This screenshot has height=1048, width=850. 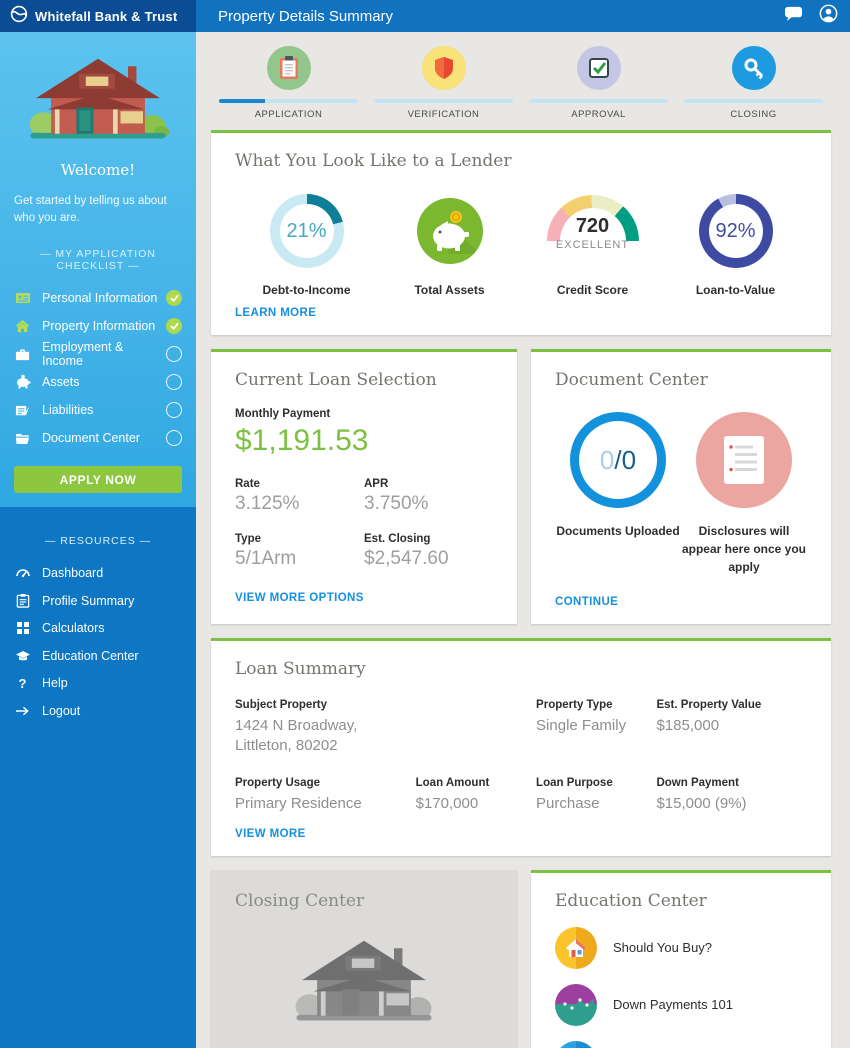 I want to click on question-icon: ?, so click(x=22, y=683).